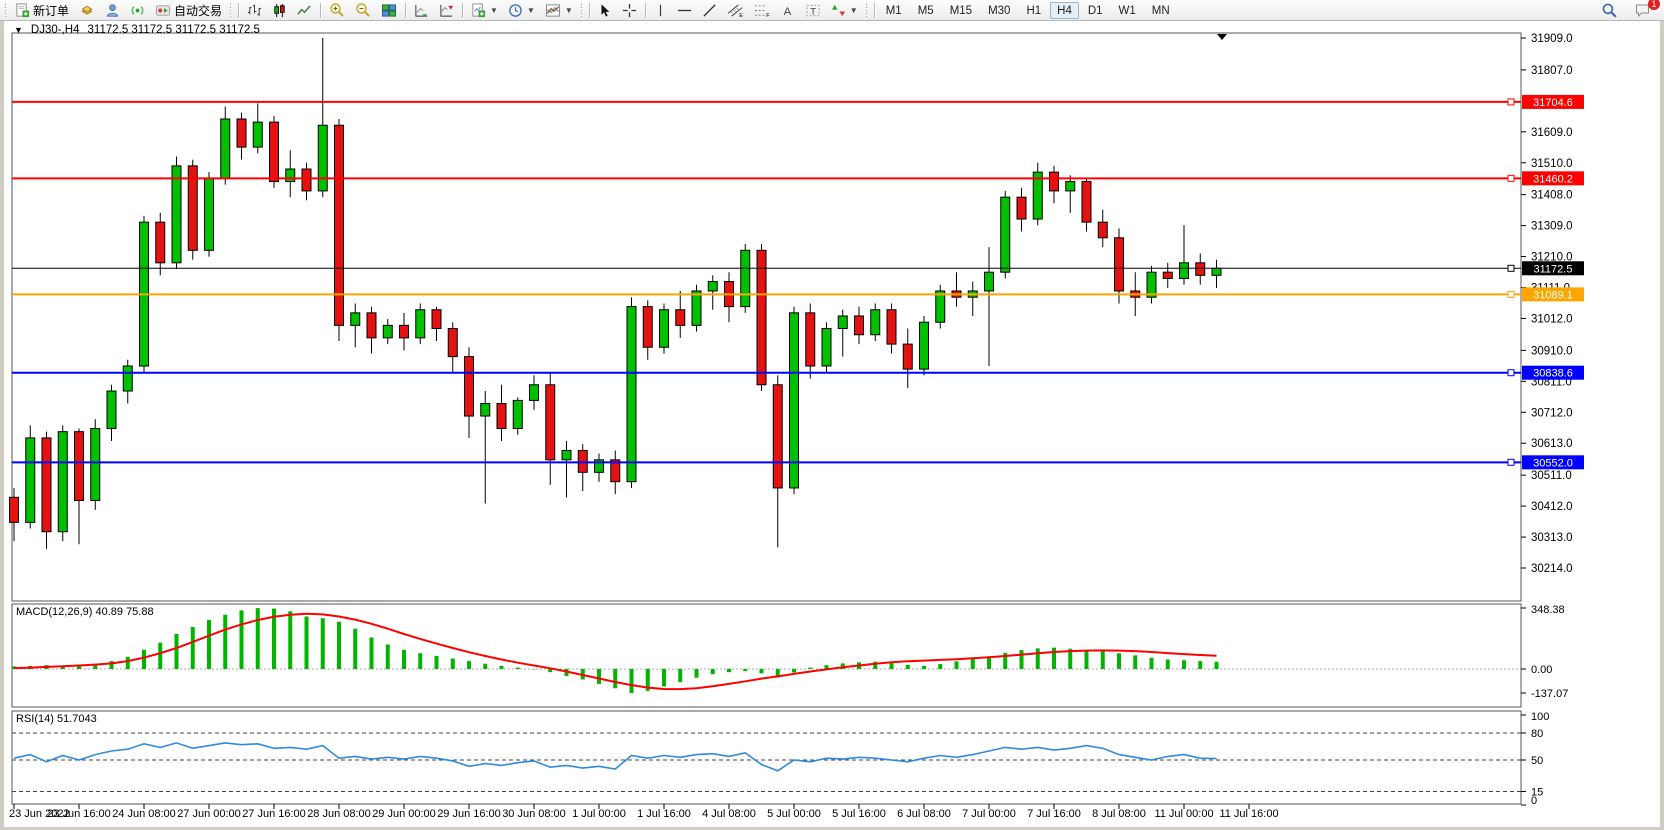  I want to click on svg-text: 23 Jun 16:00, so click(79, 814).